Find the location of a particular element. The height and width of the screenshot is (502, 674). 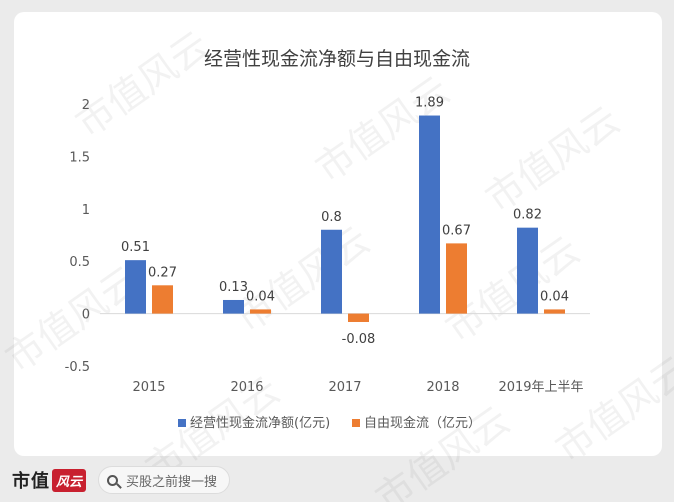

x-axis: 2015 2016 2017 2018 2019年上半年 is located at coordinates (357, 387).